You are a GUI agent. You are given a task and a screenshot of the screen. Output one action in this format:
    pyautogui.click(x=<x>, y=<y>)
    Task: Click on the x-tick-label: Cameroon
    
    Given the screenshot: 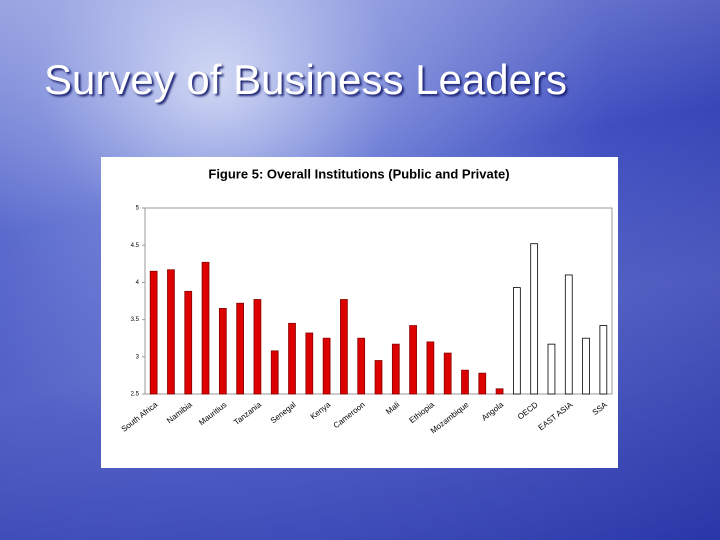 What is the action you would take?
    pyautogui.click(x=349, y=415)
    